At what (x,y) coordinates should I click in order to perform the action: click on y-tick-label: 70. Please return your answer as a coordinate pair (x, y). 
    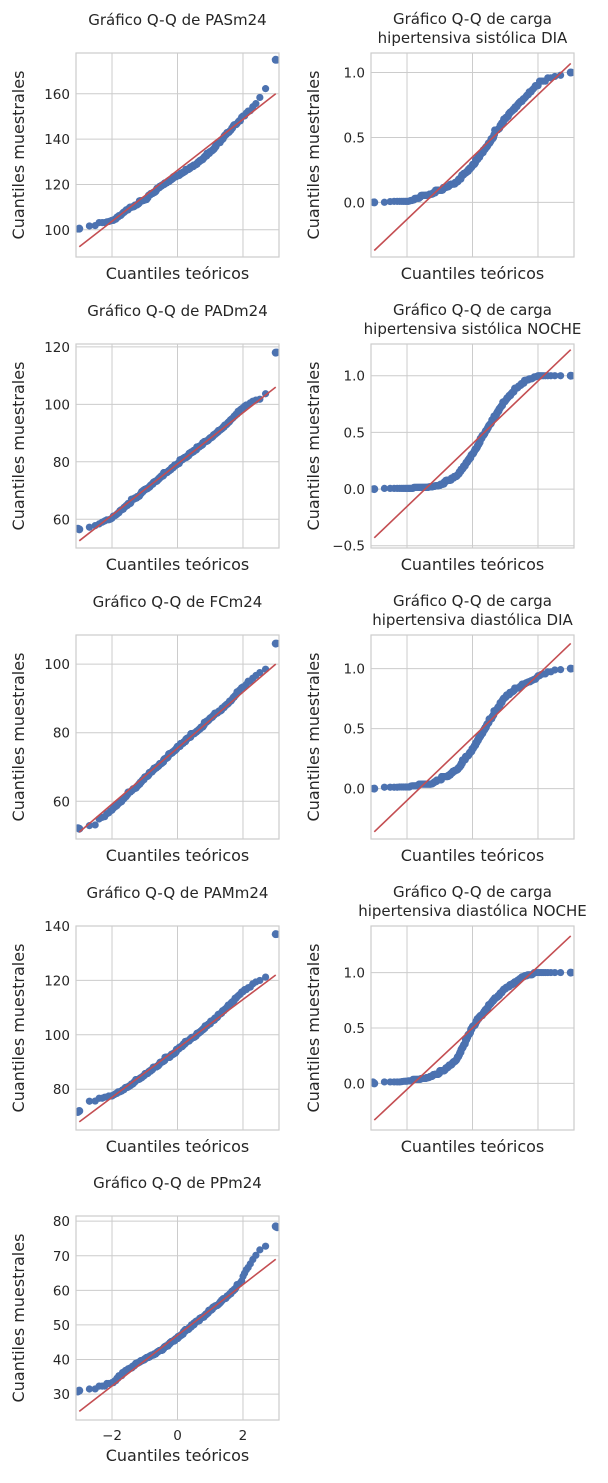
    Looking at the image, I should click on (61, 1257).